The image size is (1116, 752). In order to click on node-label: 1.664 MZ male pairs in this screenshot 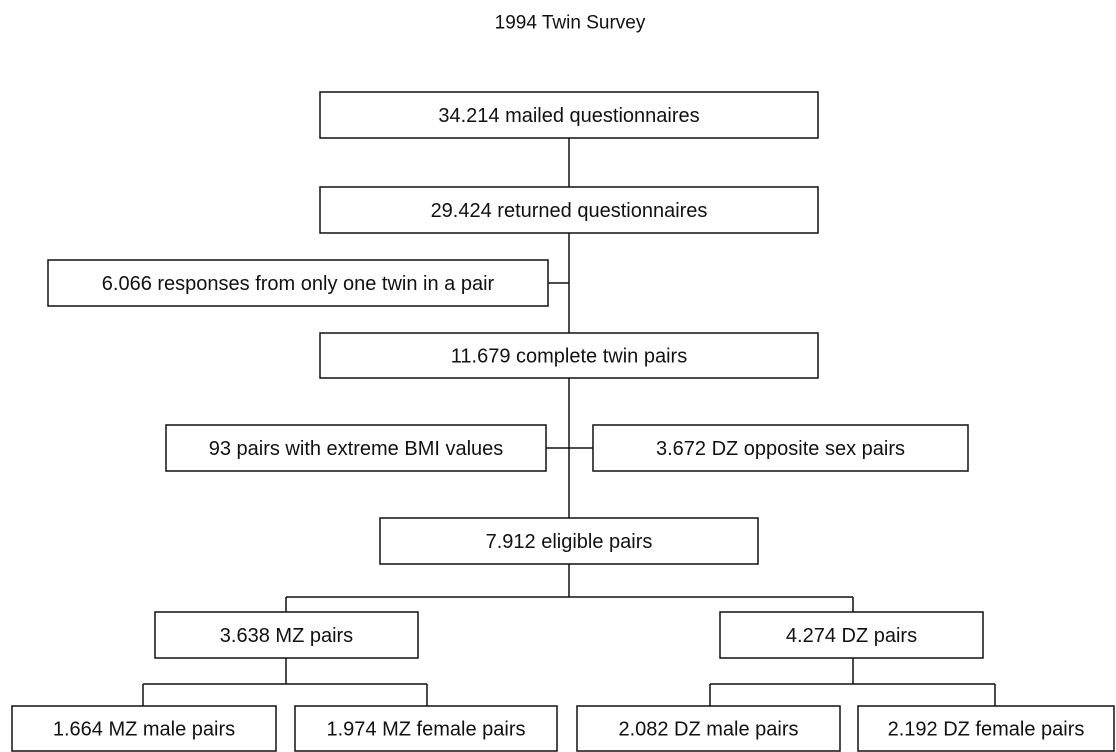, I will do `click(144, 730)`.